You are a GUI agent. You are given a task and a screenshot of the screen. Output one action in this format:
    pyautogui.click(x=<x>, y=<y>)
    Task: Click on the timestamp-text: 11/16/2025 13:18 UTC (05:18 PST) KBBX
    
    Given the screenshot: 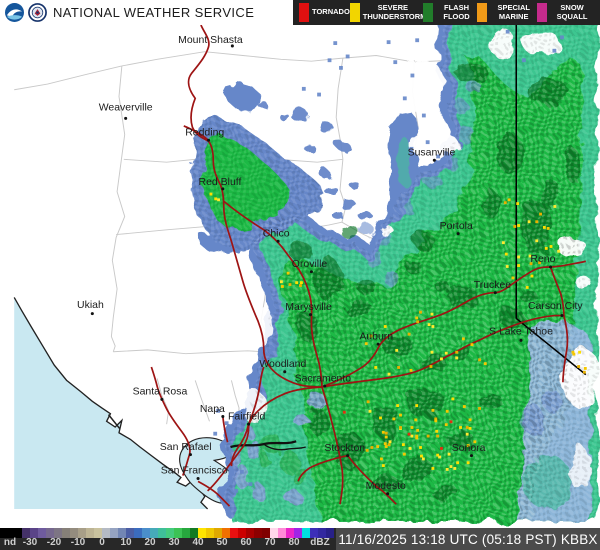 What is the action you would take?
    pyautogui.click(x=468, y=539)
    